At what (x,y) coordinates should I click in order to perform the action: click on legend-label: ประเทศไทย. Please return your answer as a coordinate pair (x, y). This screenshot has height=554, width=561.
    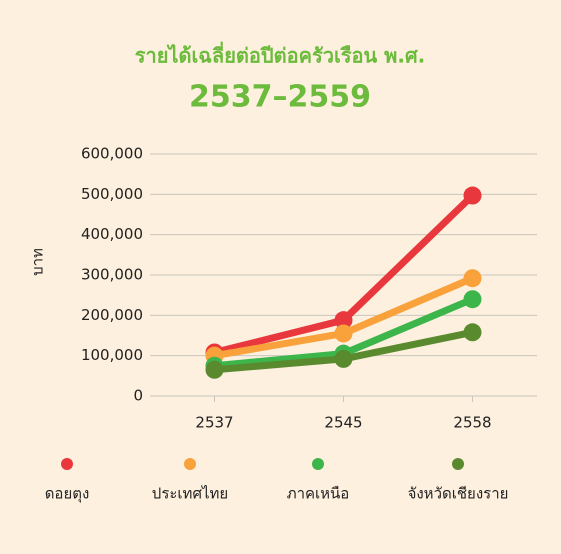
    Looking at the image, I should click on (190, 494).